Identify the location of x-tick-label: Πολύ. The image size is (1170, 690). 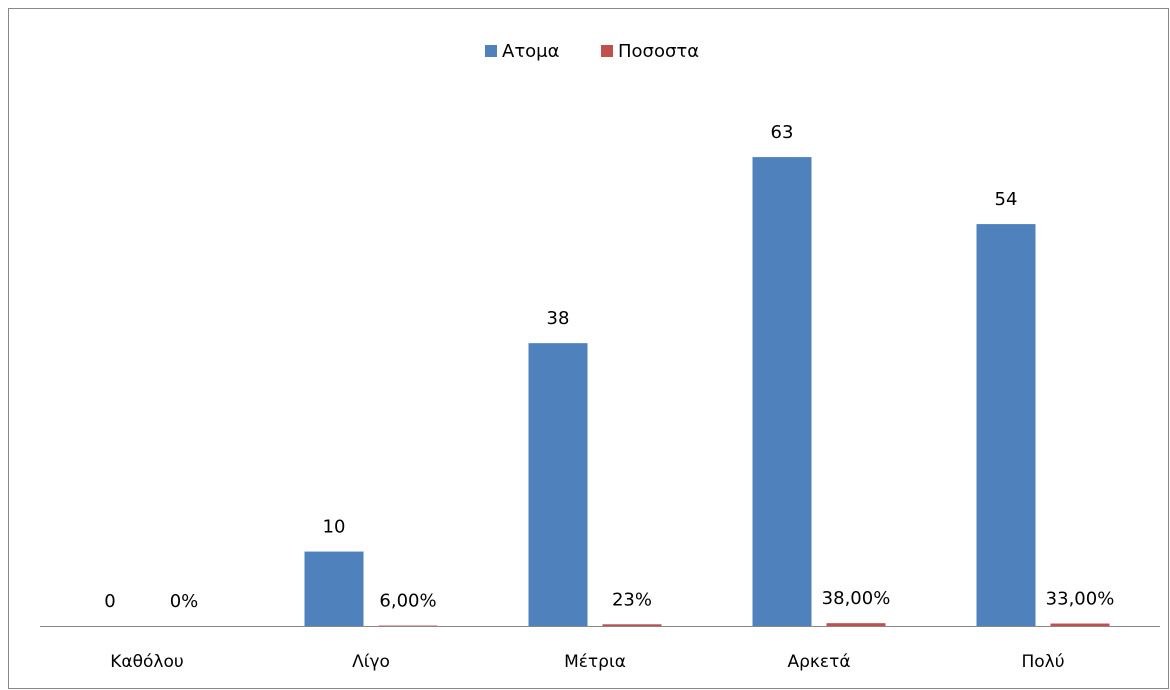
(1042, 662).